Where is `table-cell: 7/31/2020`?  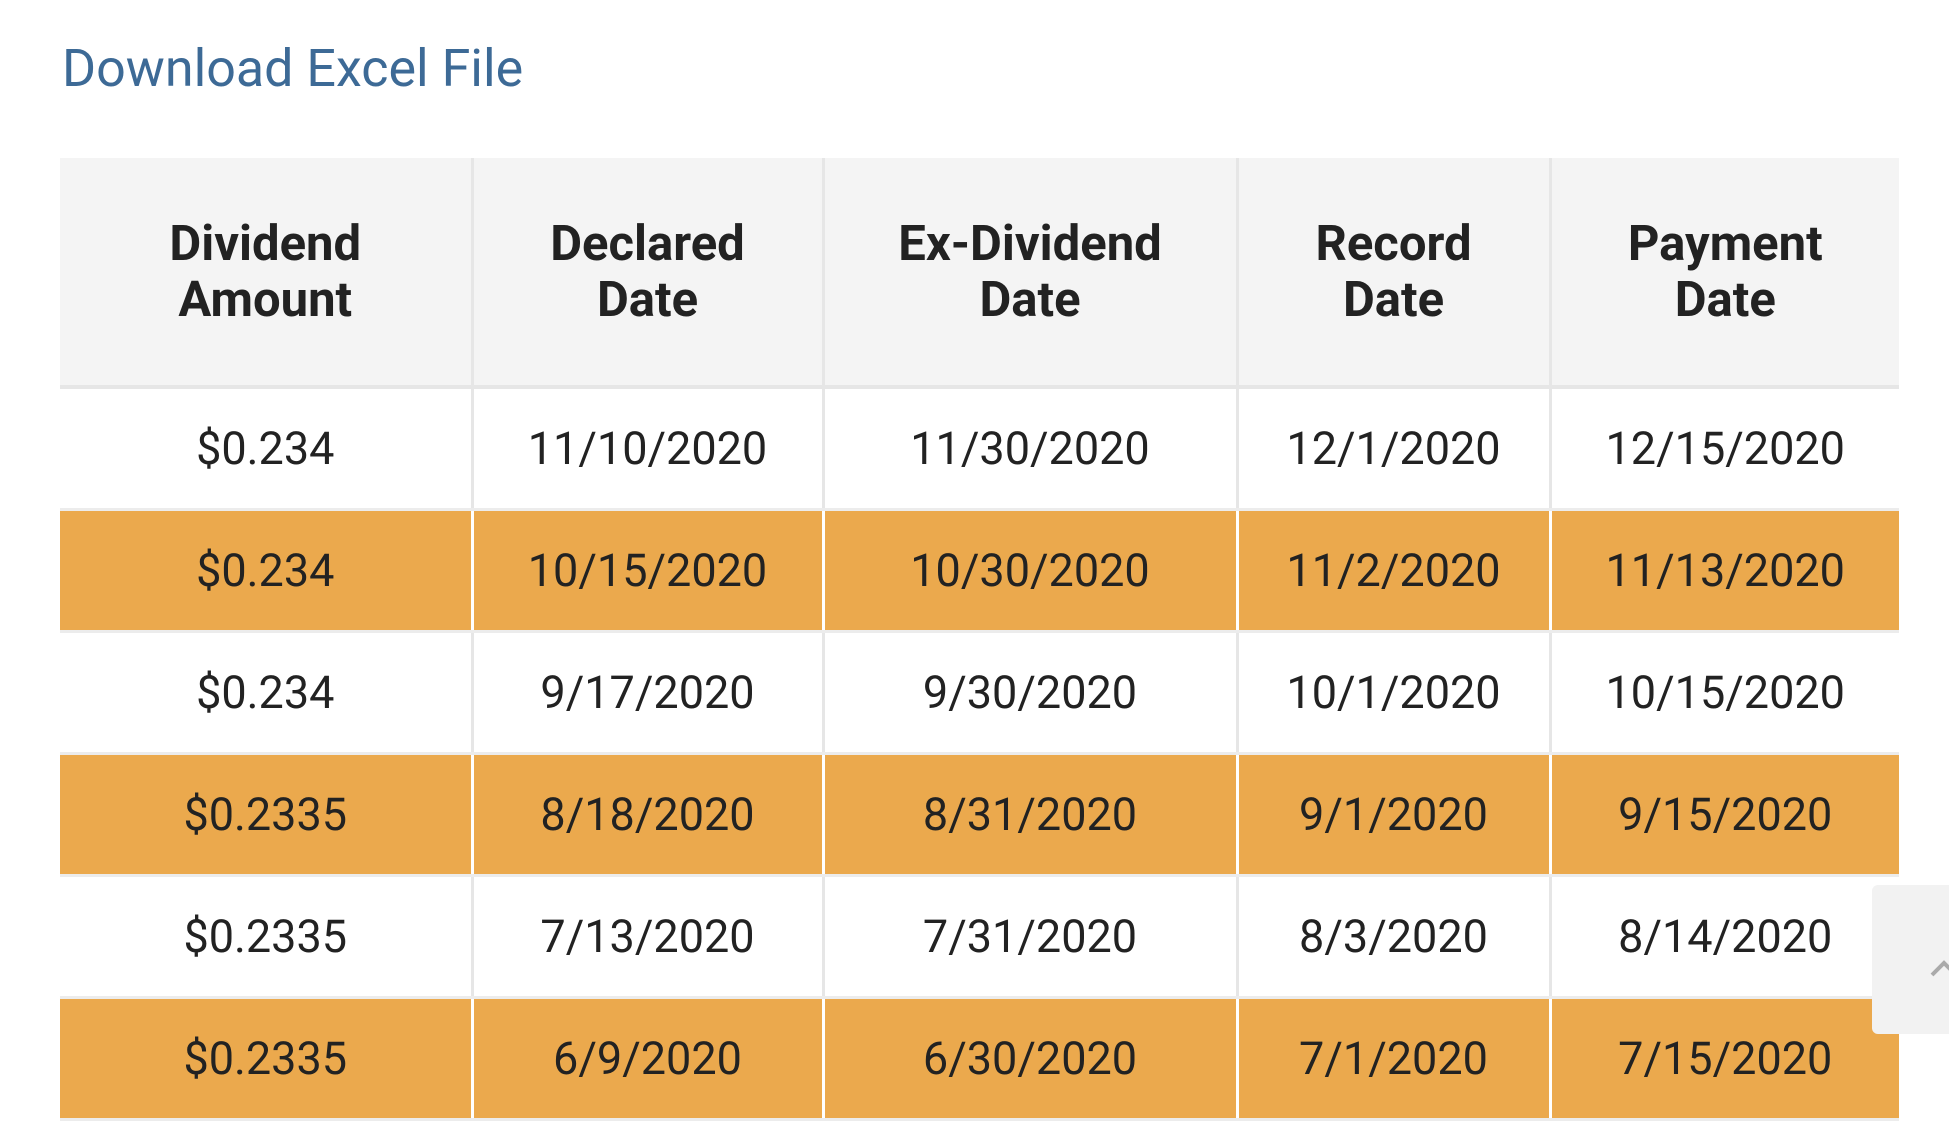 table-cell: 7/31/2020 is located at coordinates (1030, 937).